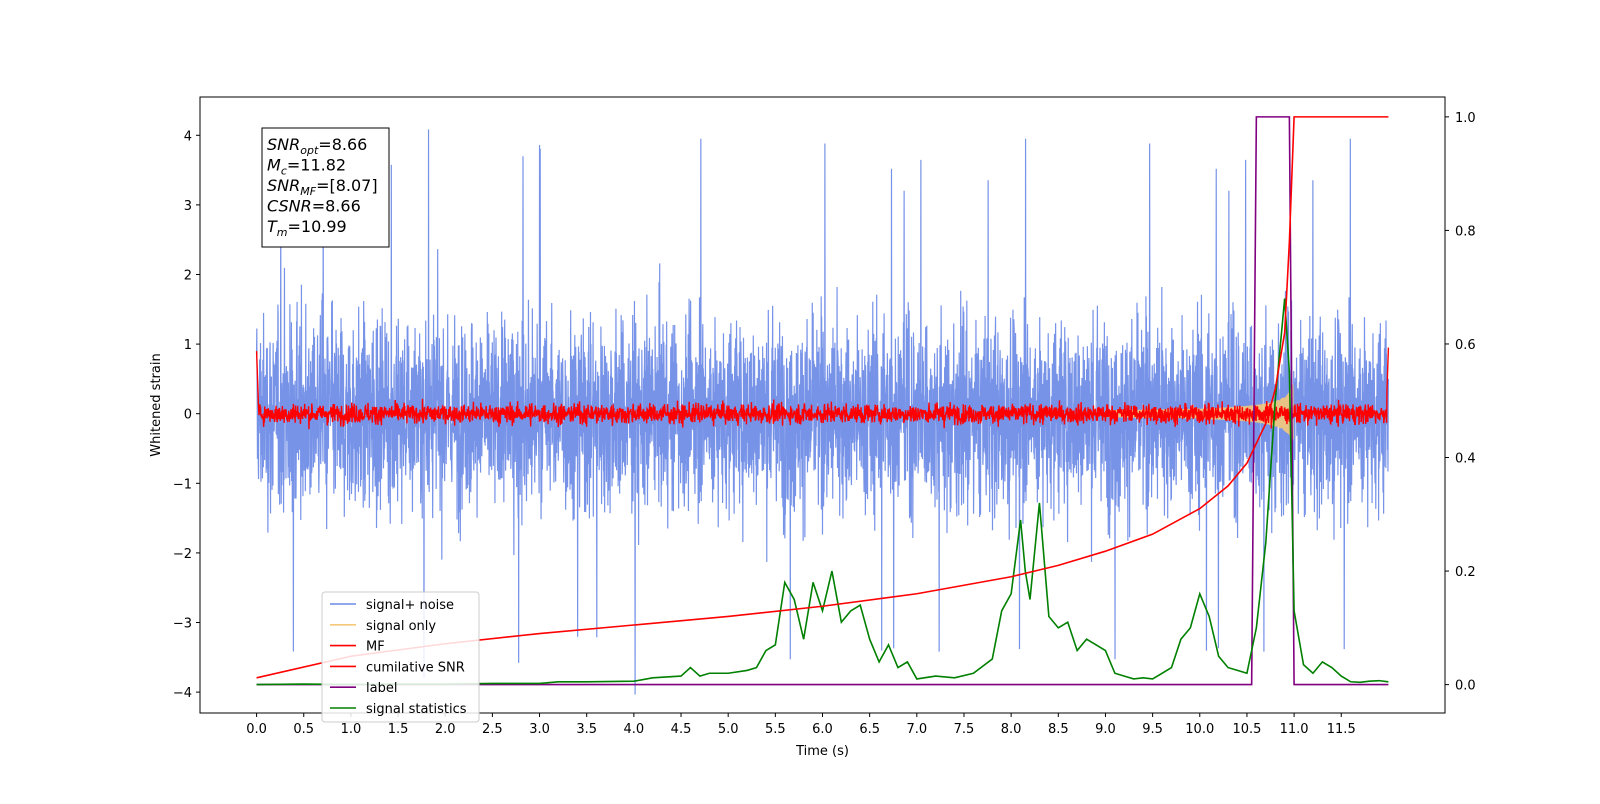  Describe the element at coordinates (1152, 729) in the screenshot. I see `x-tick-label: 9.5` at that location.